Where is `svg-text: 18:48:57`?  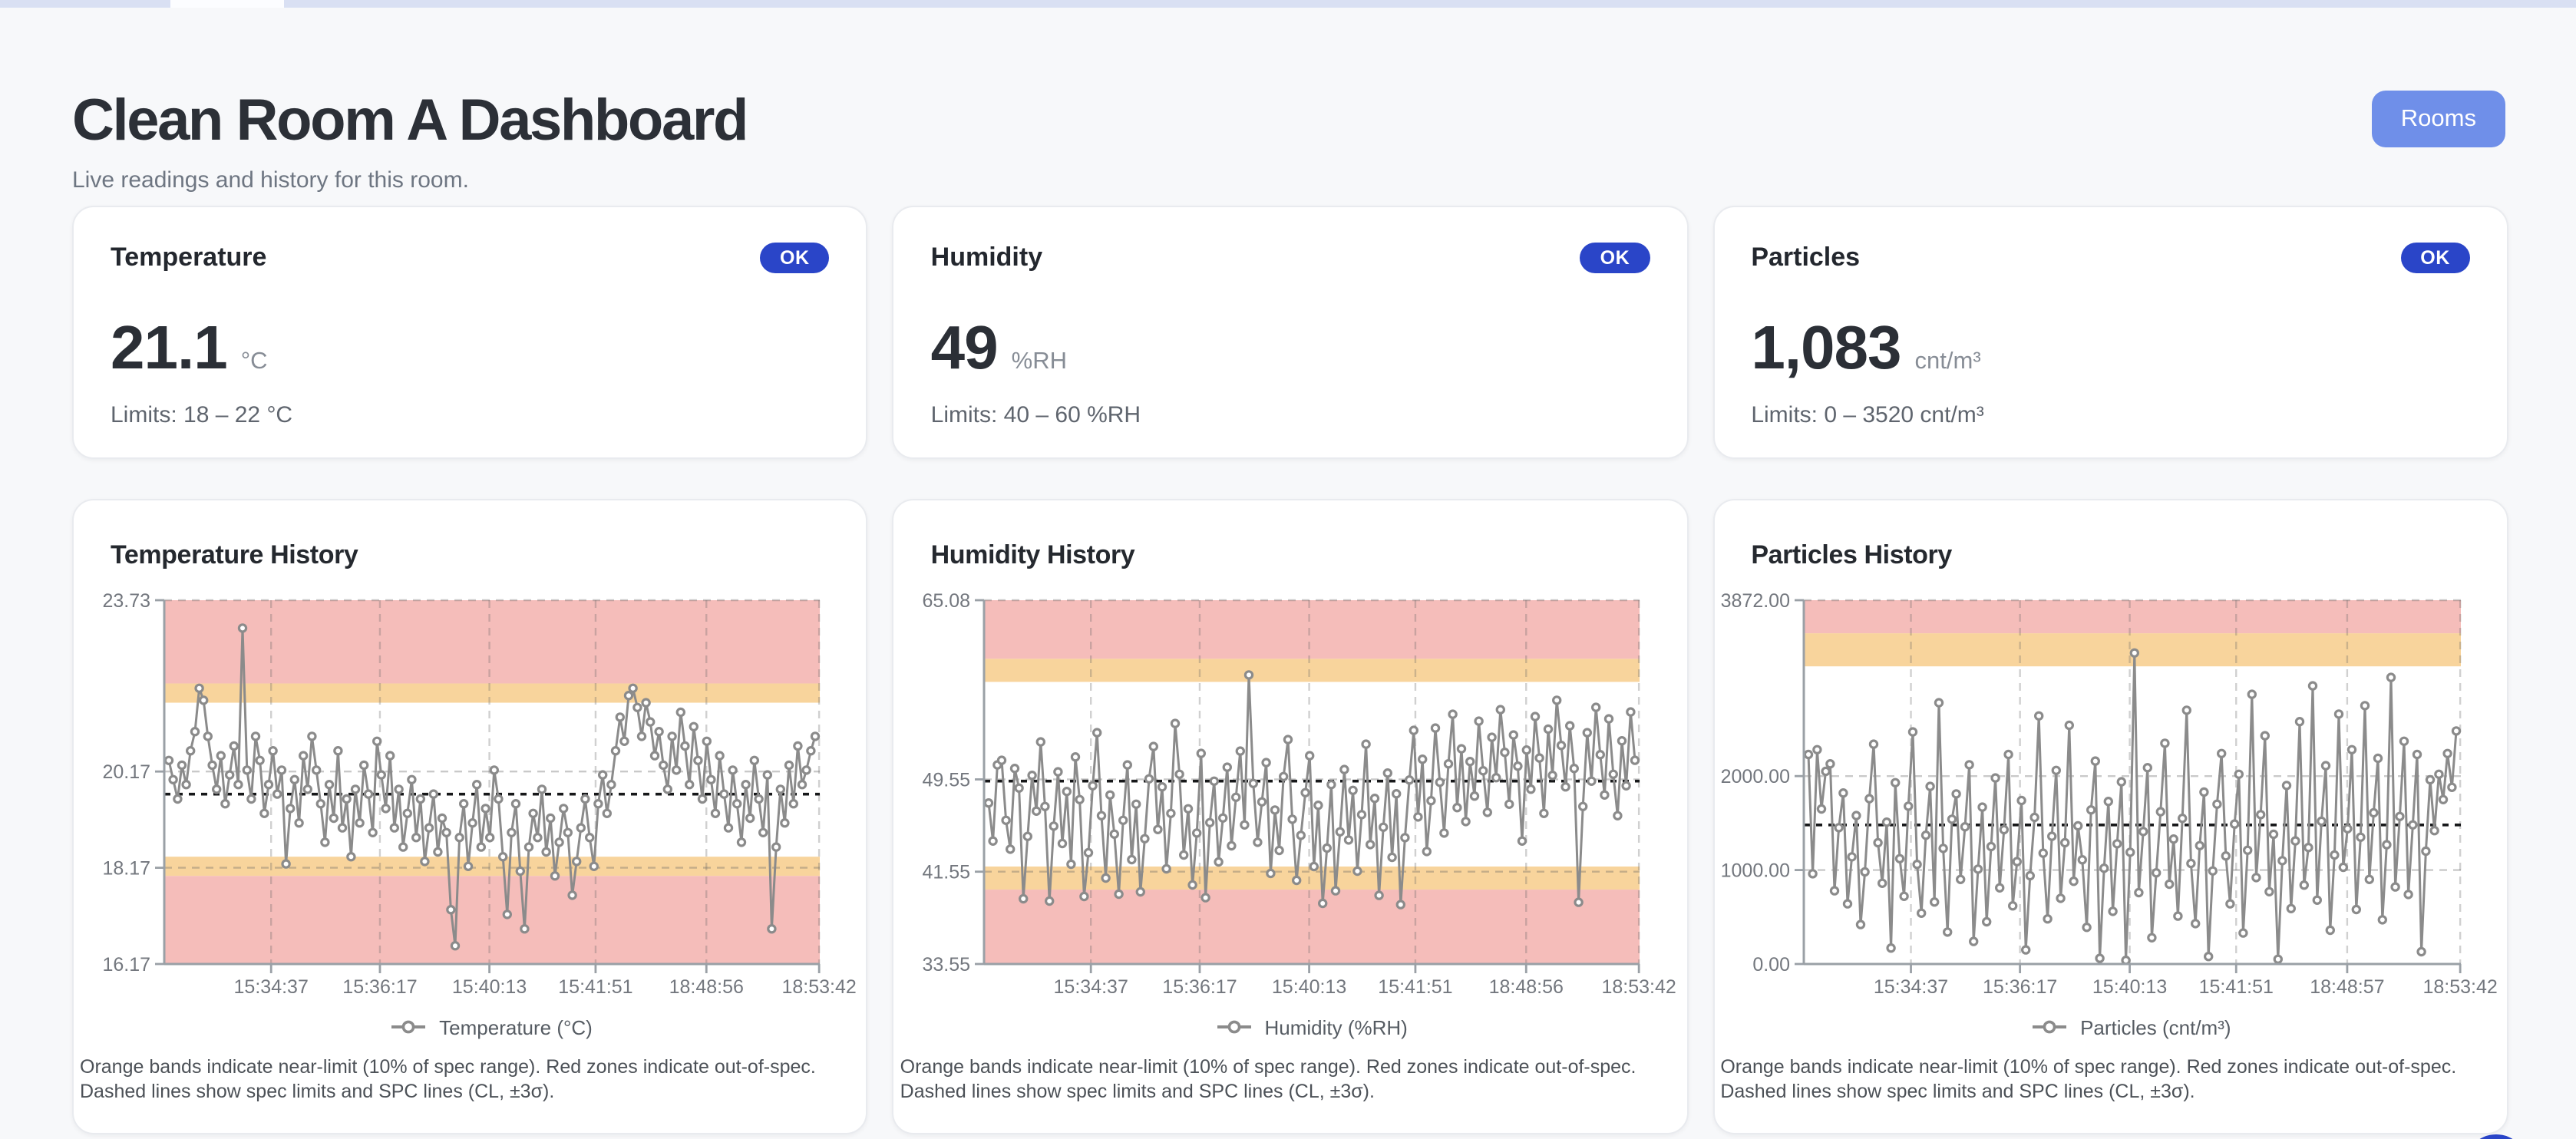
svg-text: 18:48:57 is located at coordinates (2347, 987).